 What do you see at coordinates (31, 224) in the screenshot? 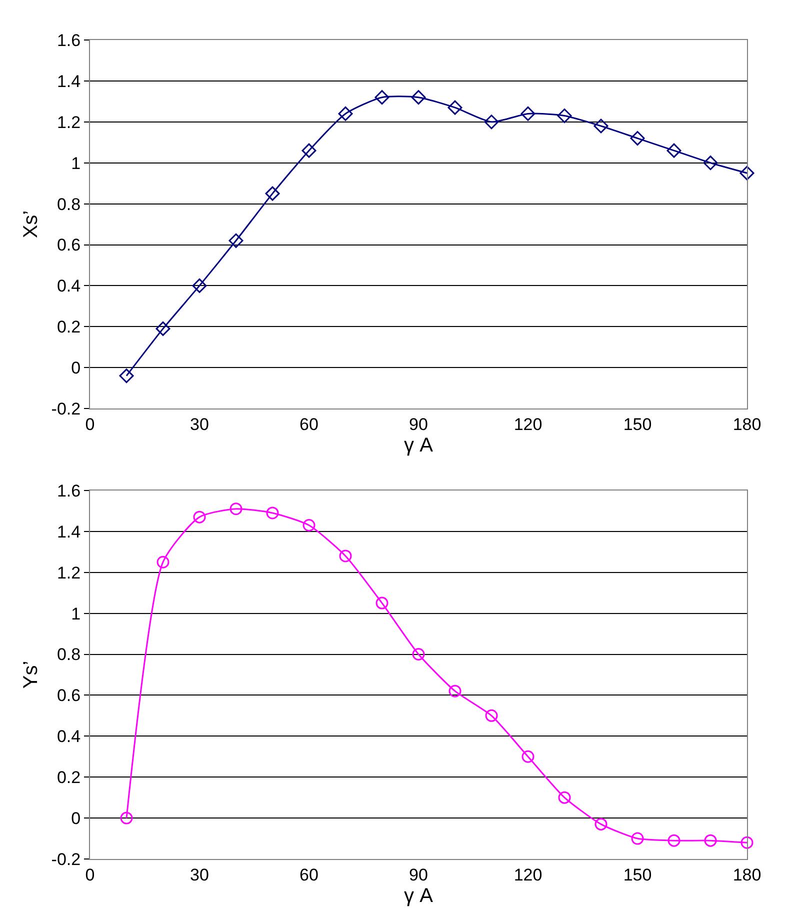
I see `y-axis-title: Xs’` at bounding box center [31, 224].